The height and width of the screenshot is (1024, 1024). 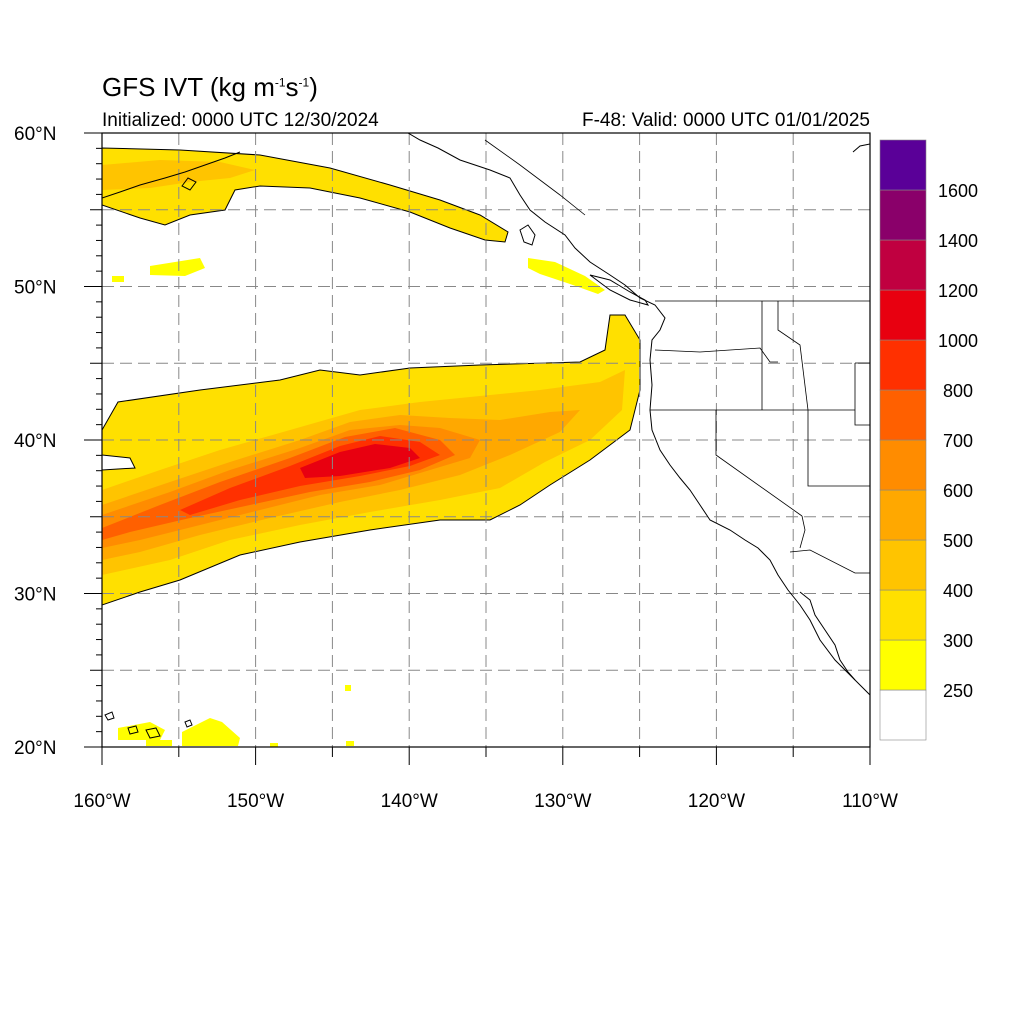 I want to click on border-ak-bc, so click(x=535, y=177).